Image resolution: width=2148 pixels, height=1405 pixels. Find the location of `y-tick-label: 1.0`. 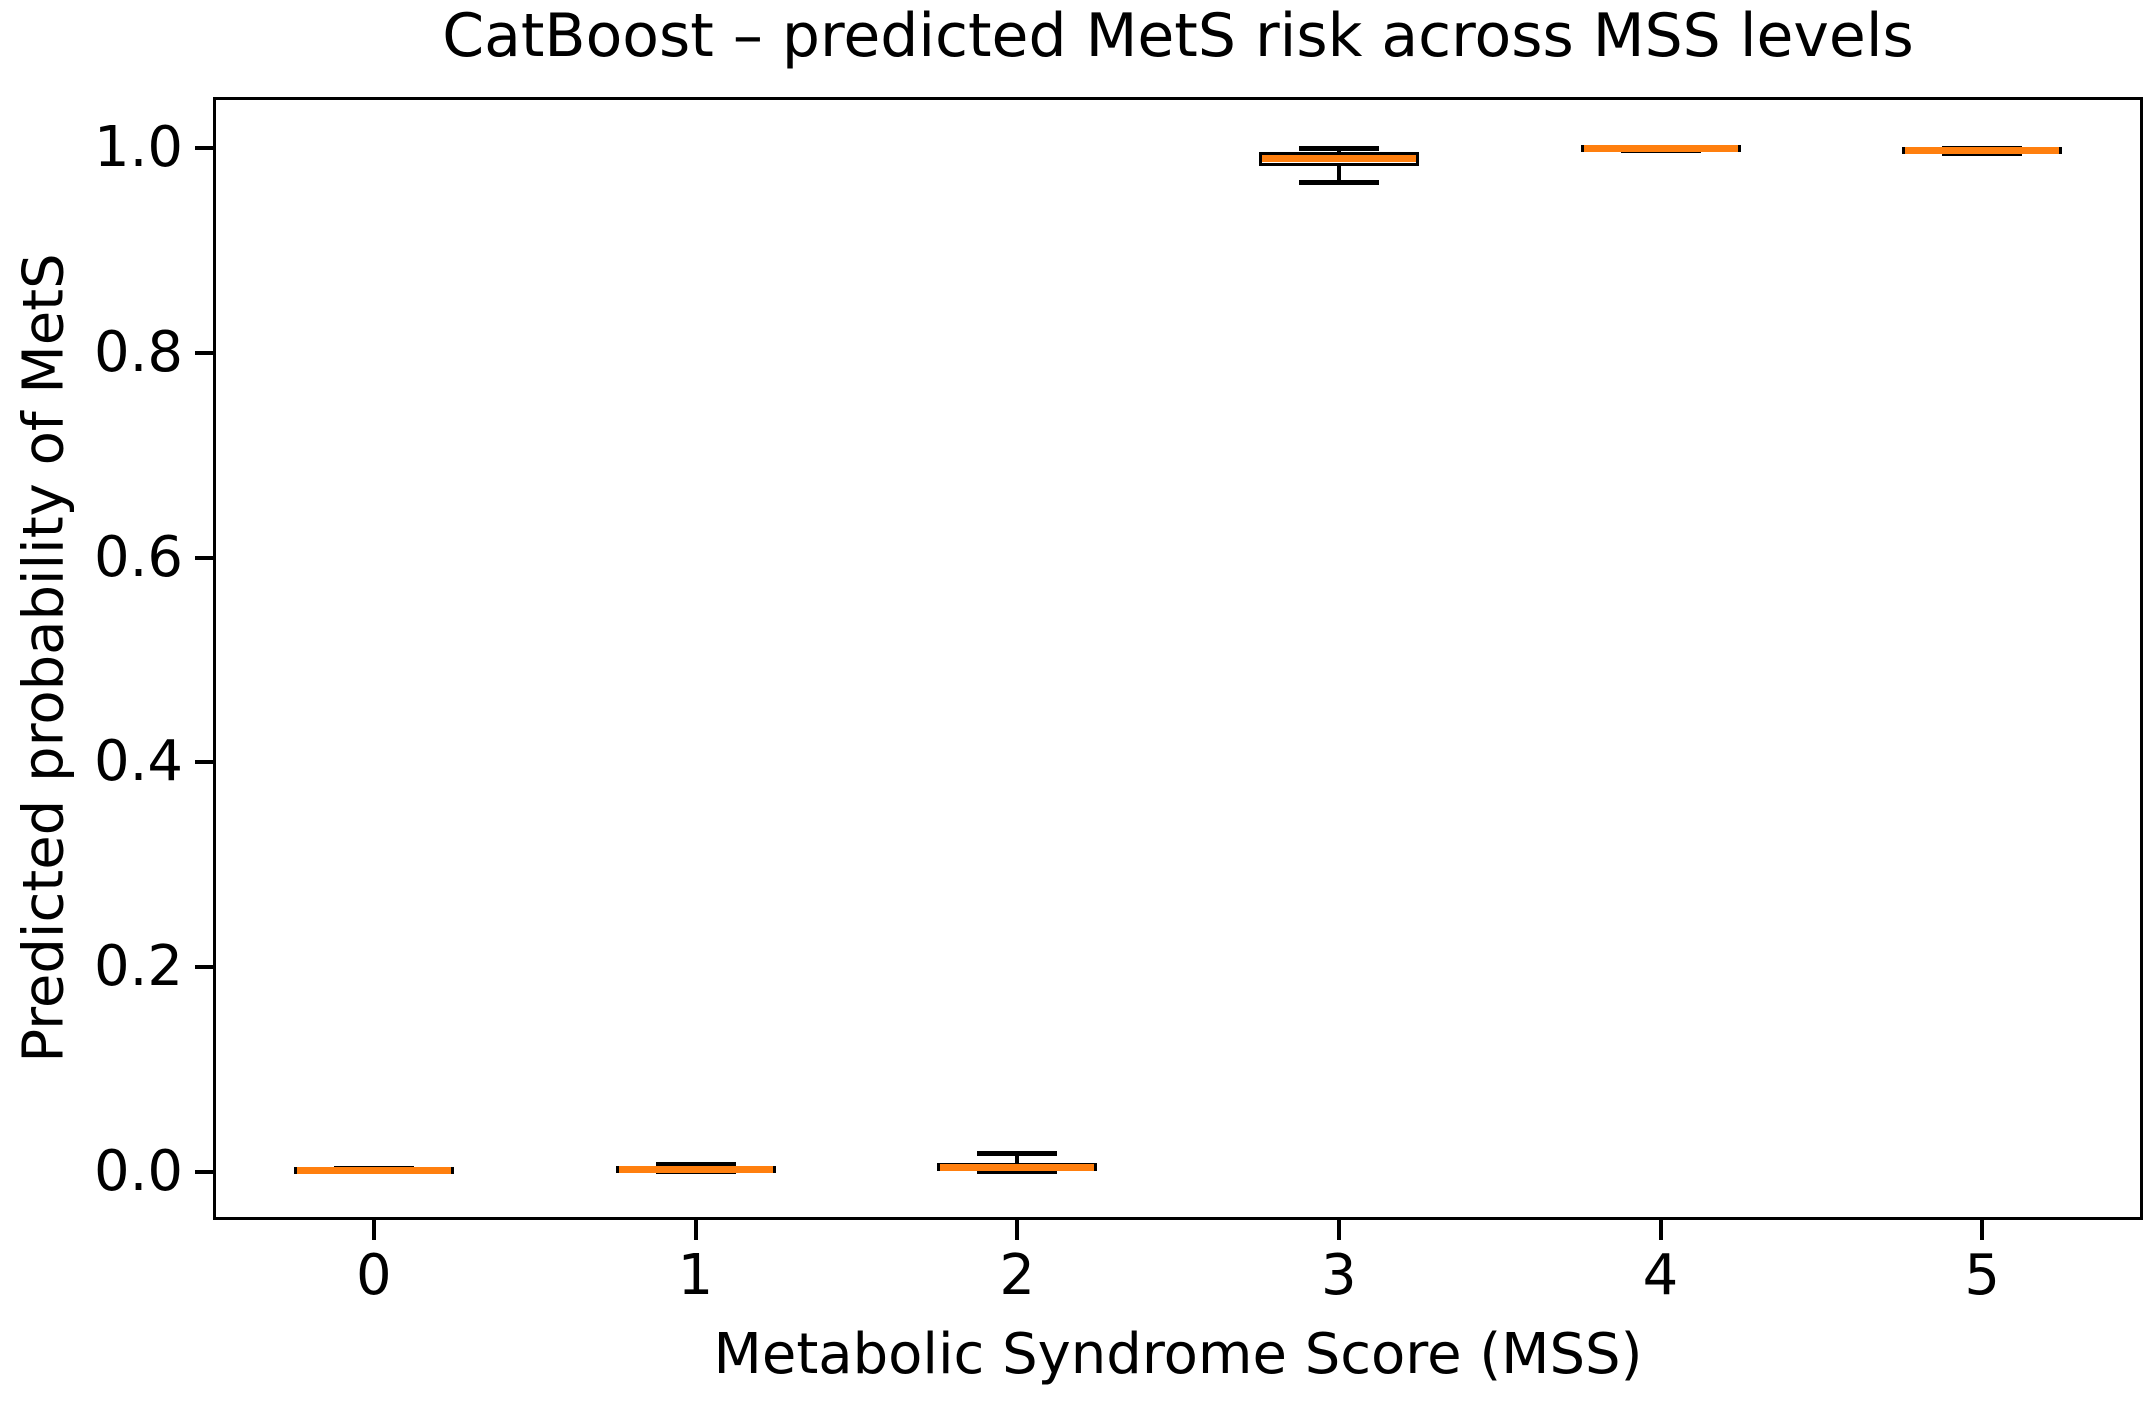

y-tick-label: 1.0 is located at coordinates (138, 148).